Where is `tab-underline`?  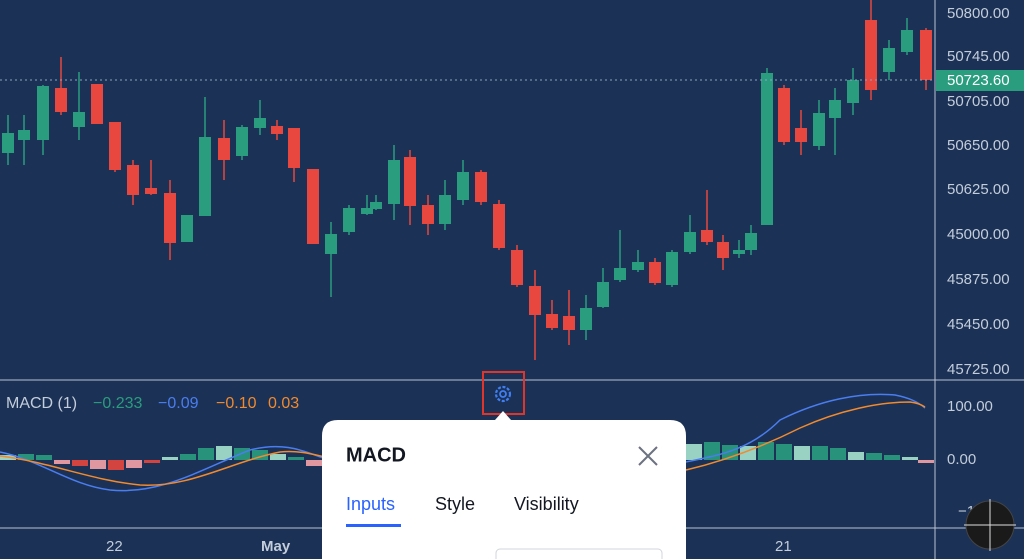 tab-underline is located at coordinates (373, 525).